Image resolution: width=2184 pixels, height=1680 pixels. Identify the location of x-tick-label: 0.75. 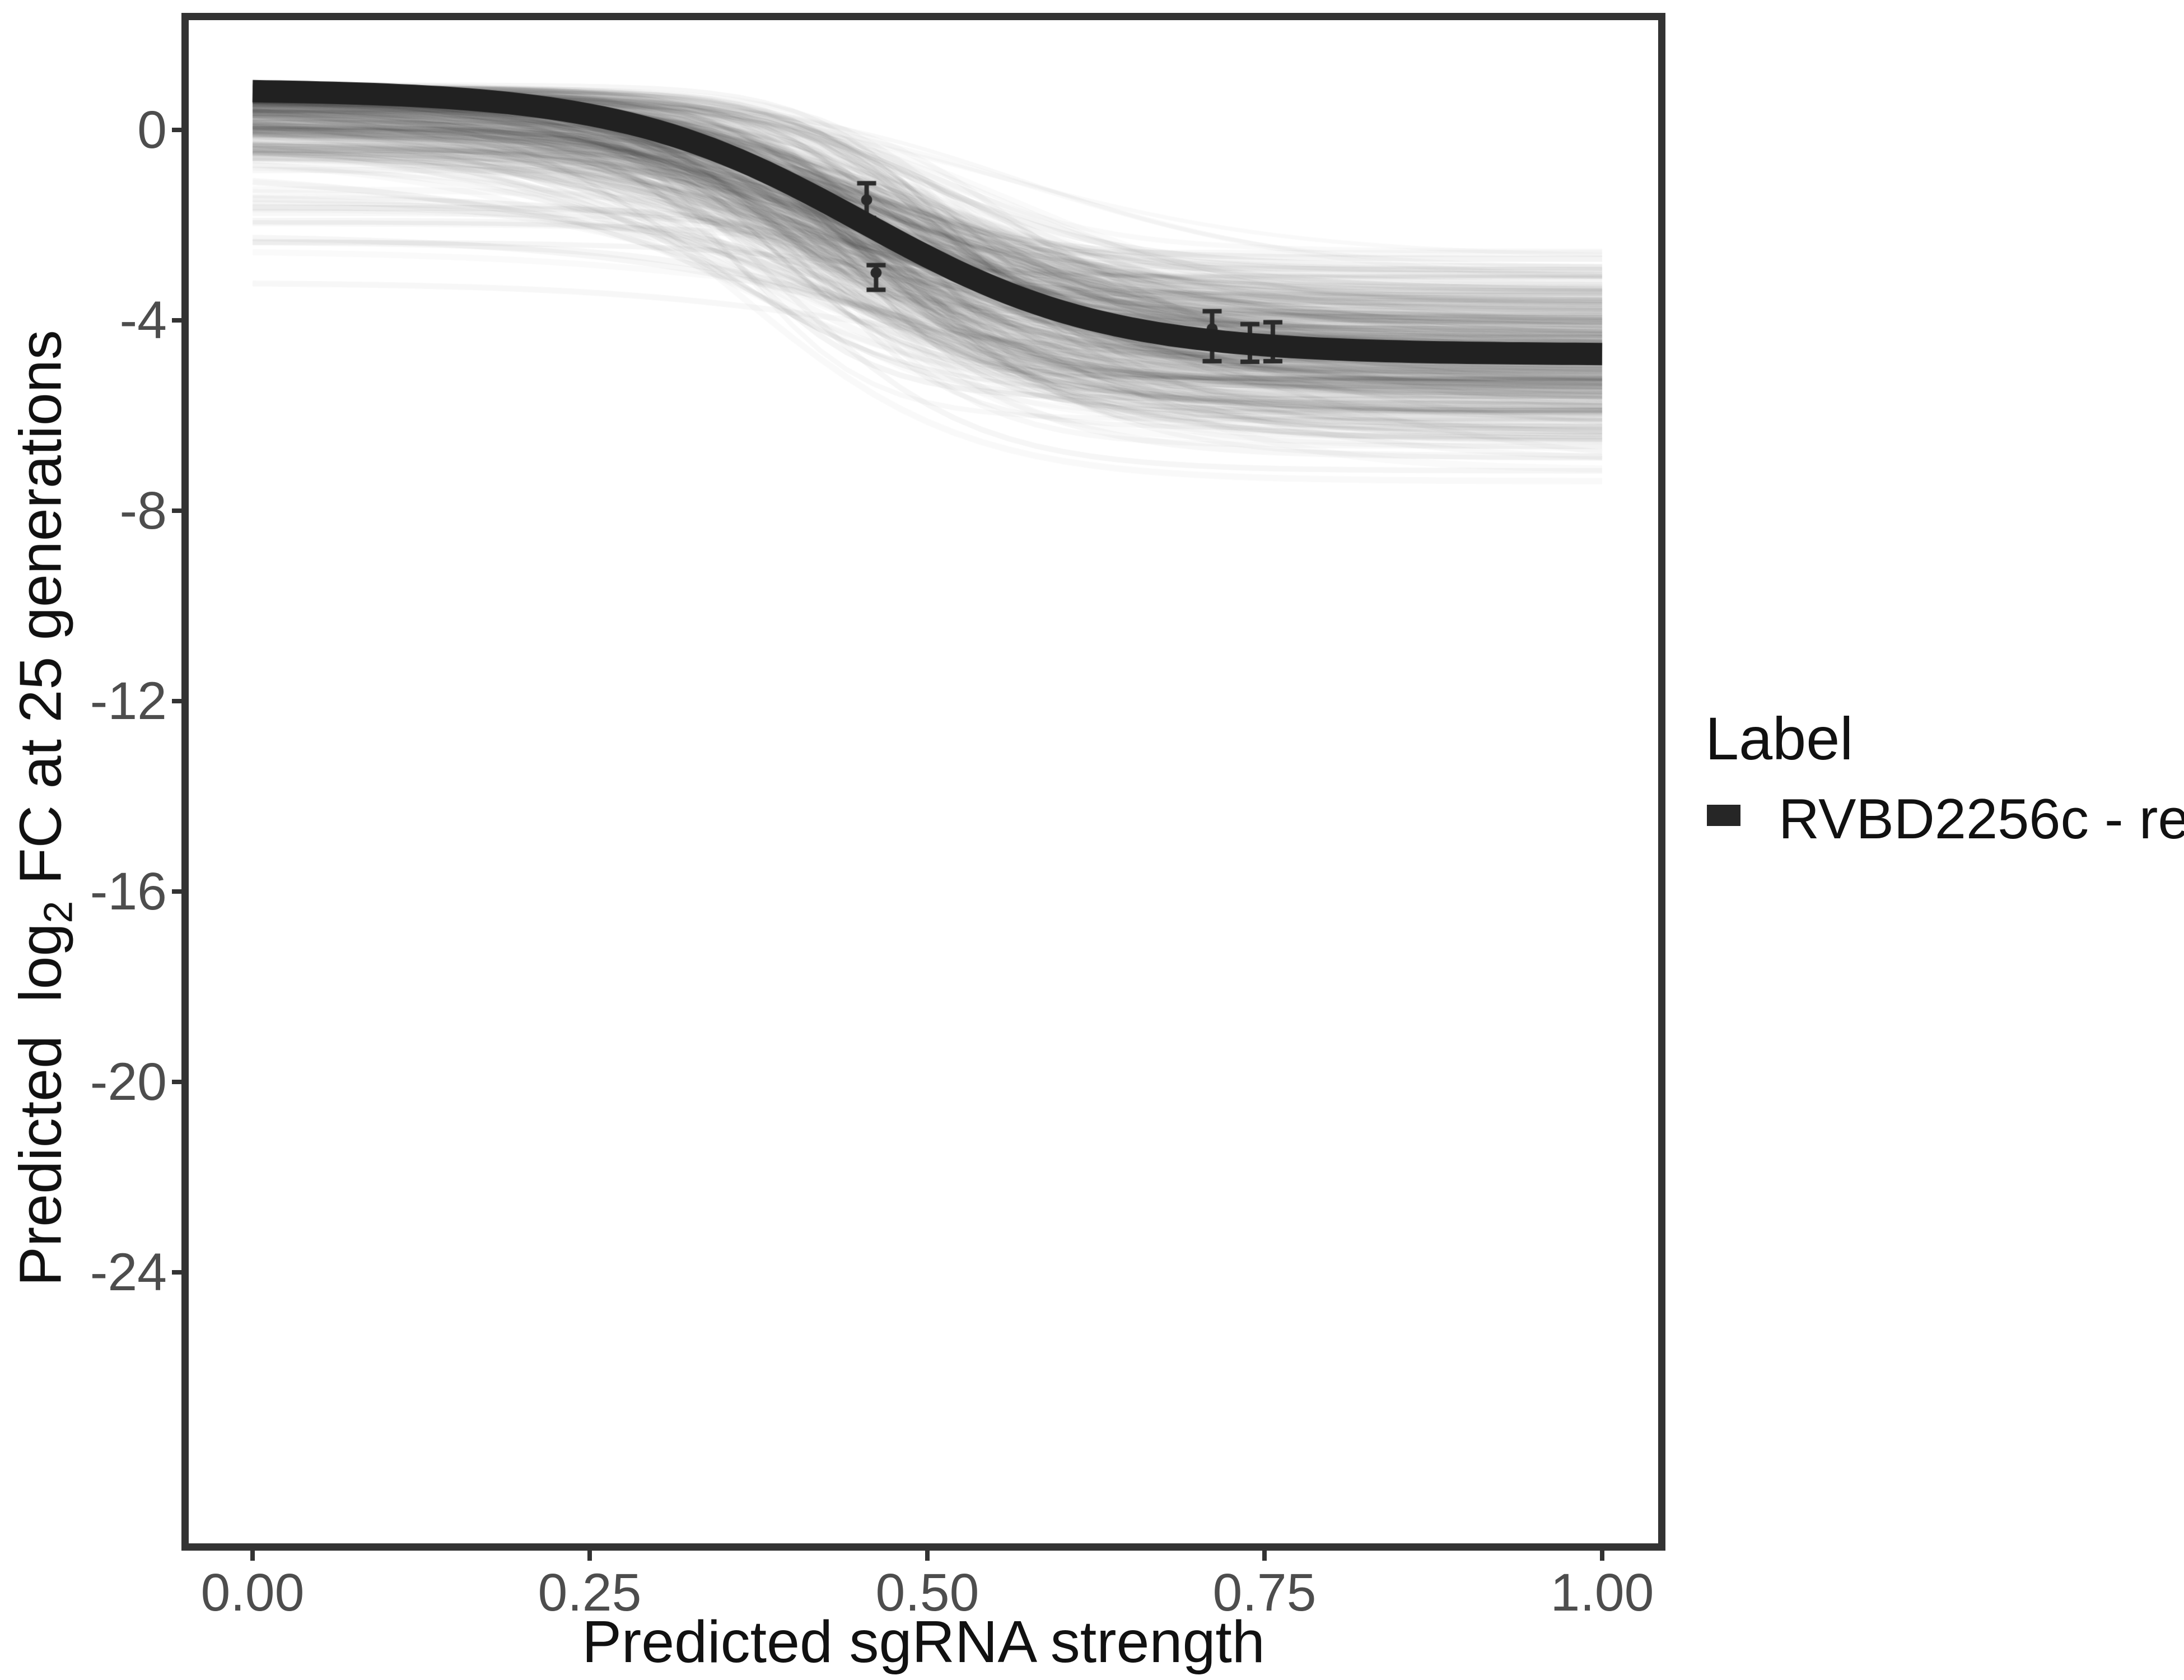
(1264, 1593).